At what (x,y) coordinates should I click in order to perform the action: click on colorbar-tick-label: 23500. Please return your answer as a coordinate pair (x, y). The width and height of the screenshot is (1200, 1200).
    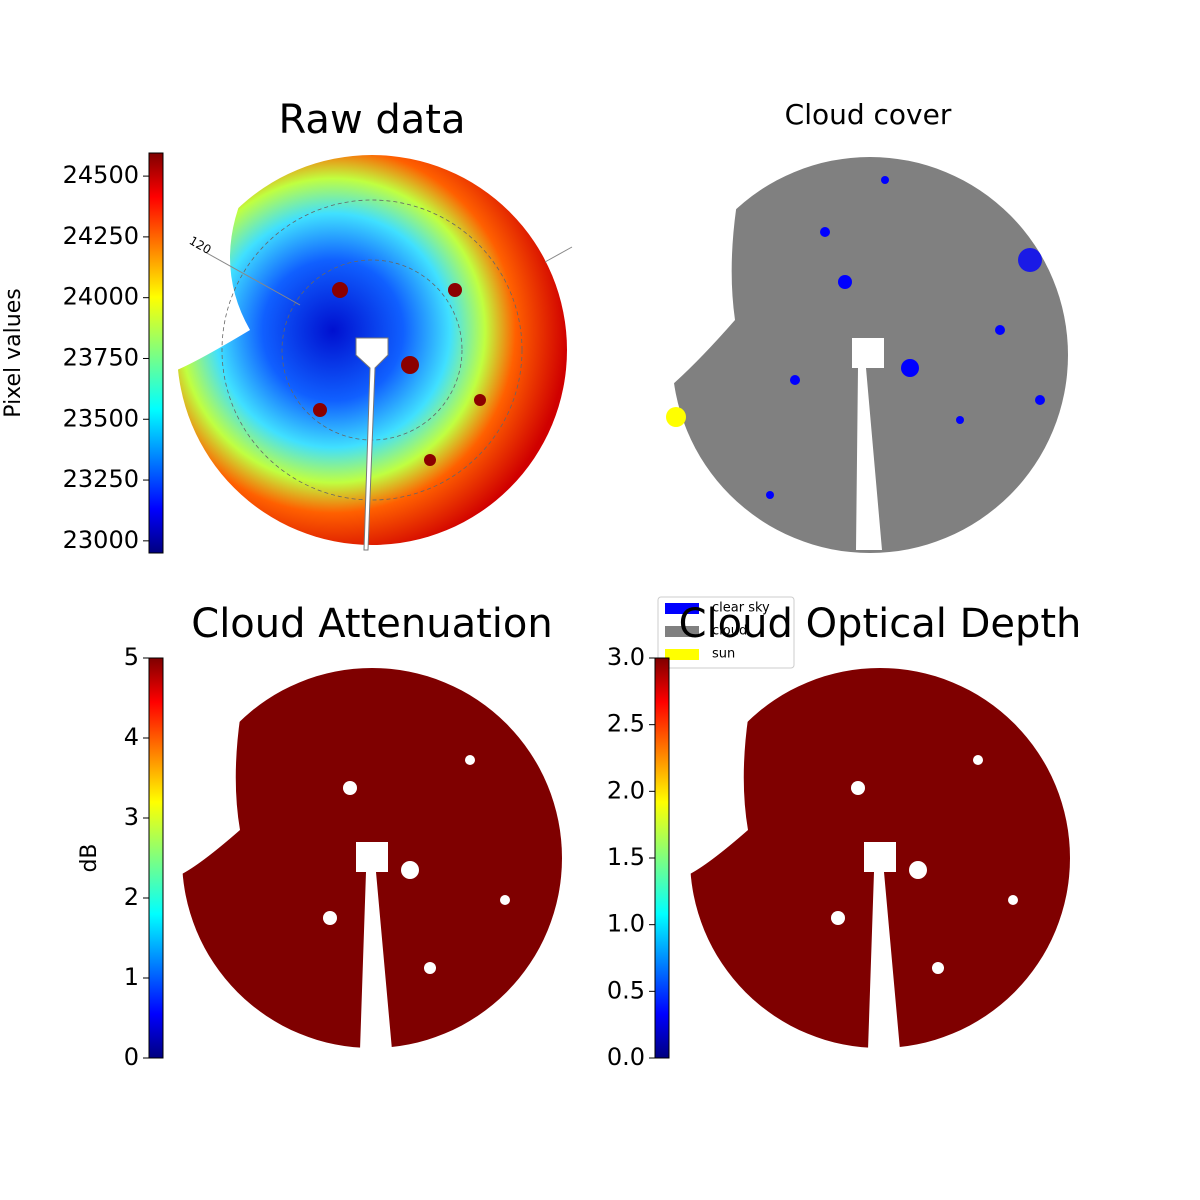
    Looking at the image, I should click on (101, 418).